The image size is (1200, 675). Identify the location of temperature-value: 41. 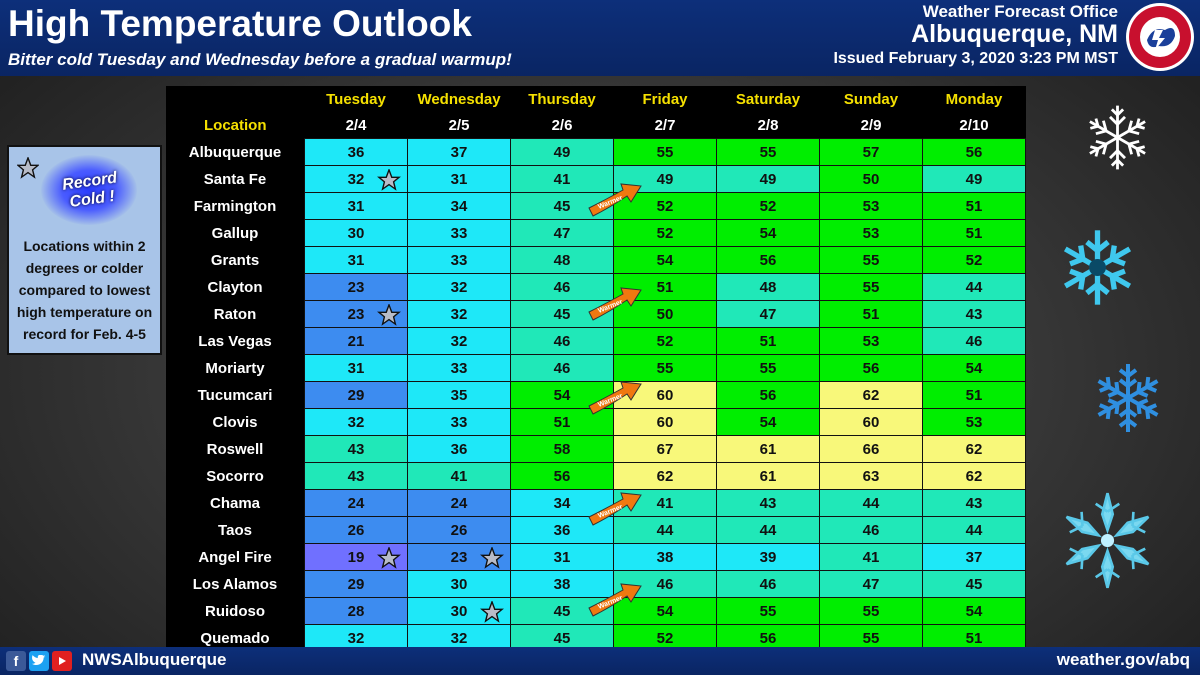
(562, 179).